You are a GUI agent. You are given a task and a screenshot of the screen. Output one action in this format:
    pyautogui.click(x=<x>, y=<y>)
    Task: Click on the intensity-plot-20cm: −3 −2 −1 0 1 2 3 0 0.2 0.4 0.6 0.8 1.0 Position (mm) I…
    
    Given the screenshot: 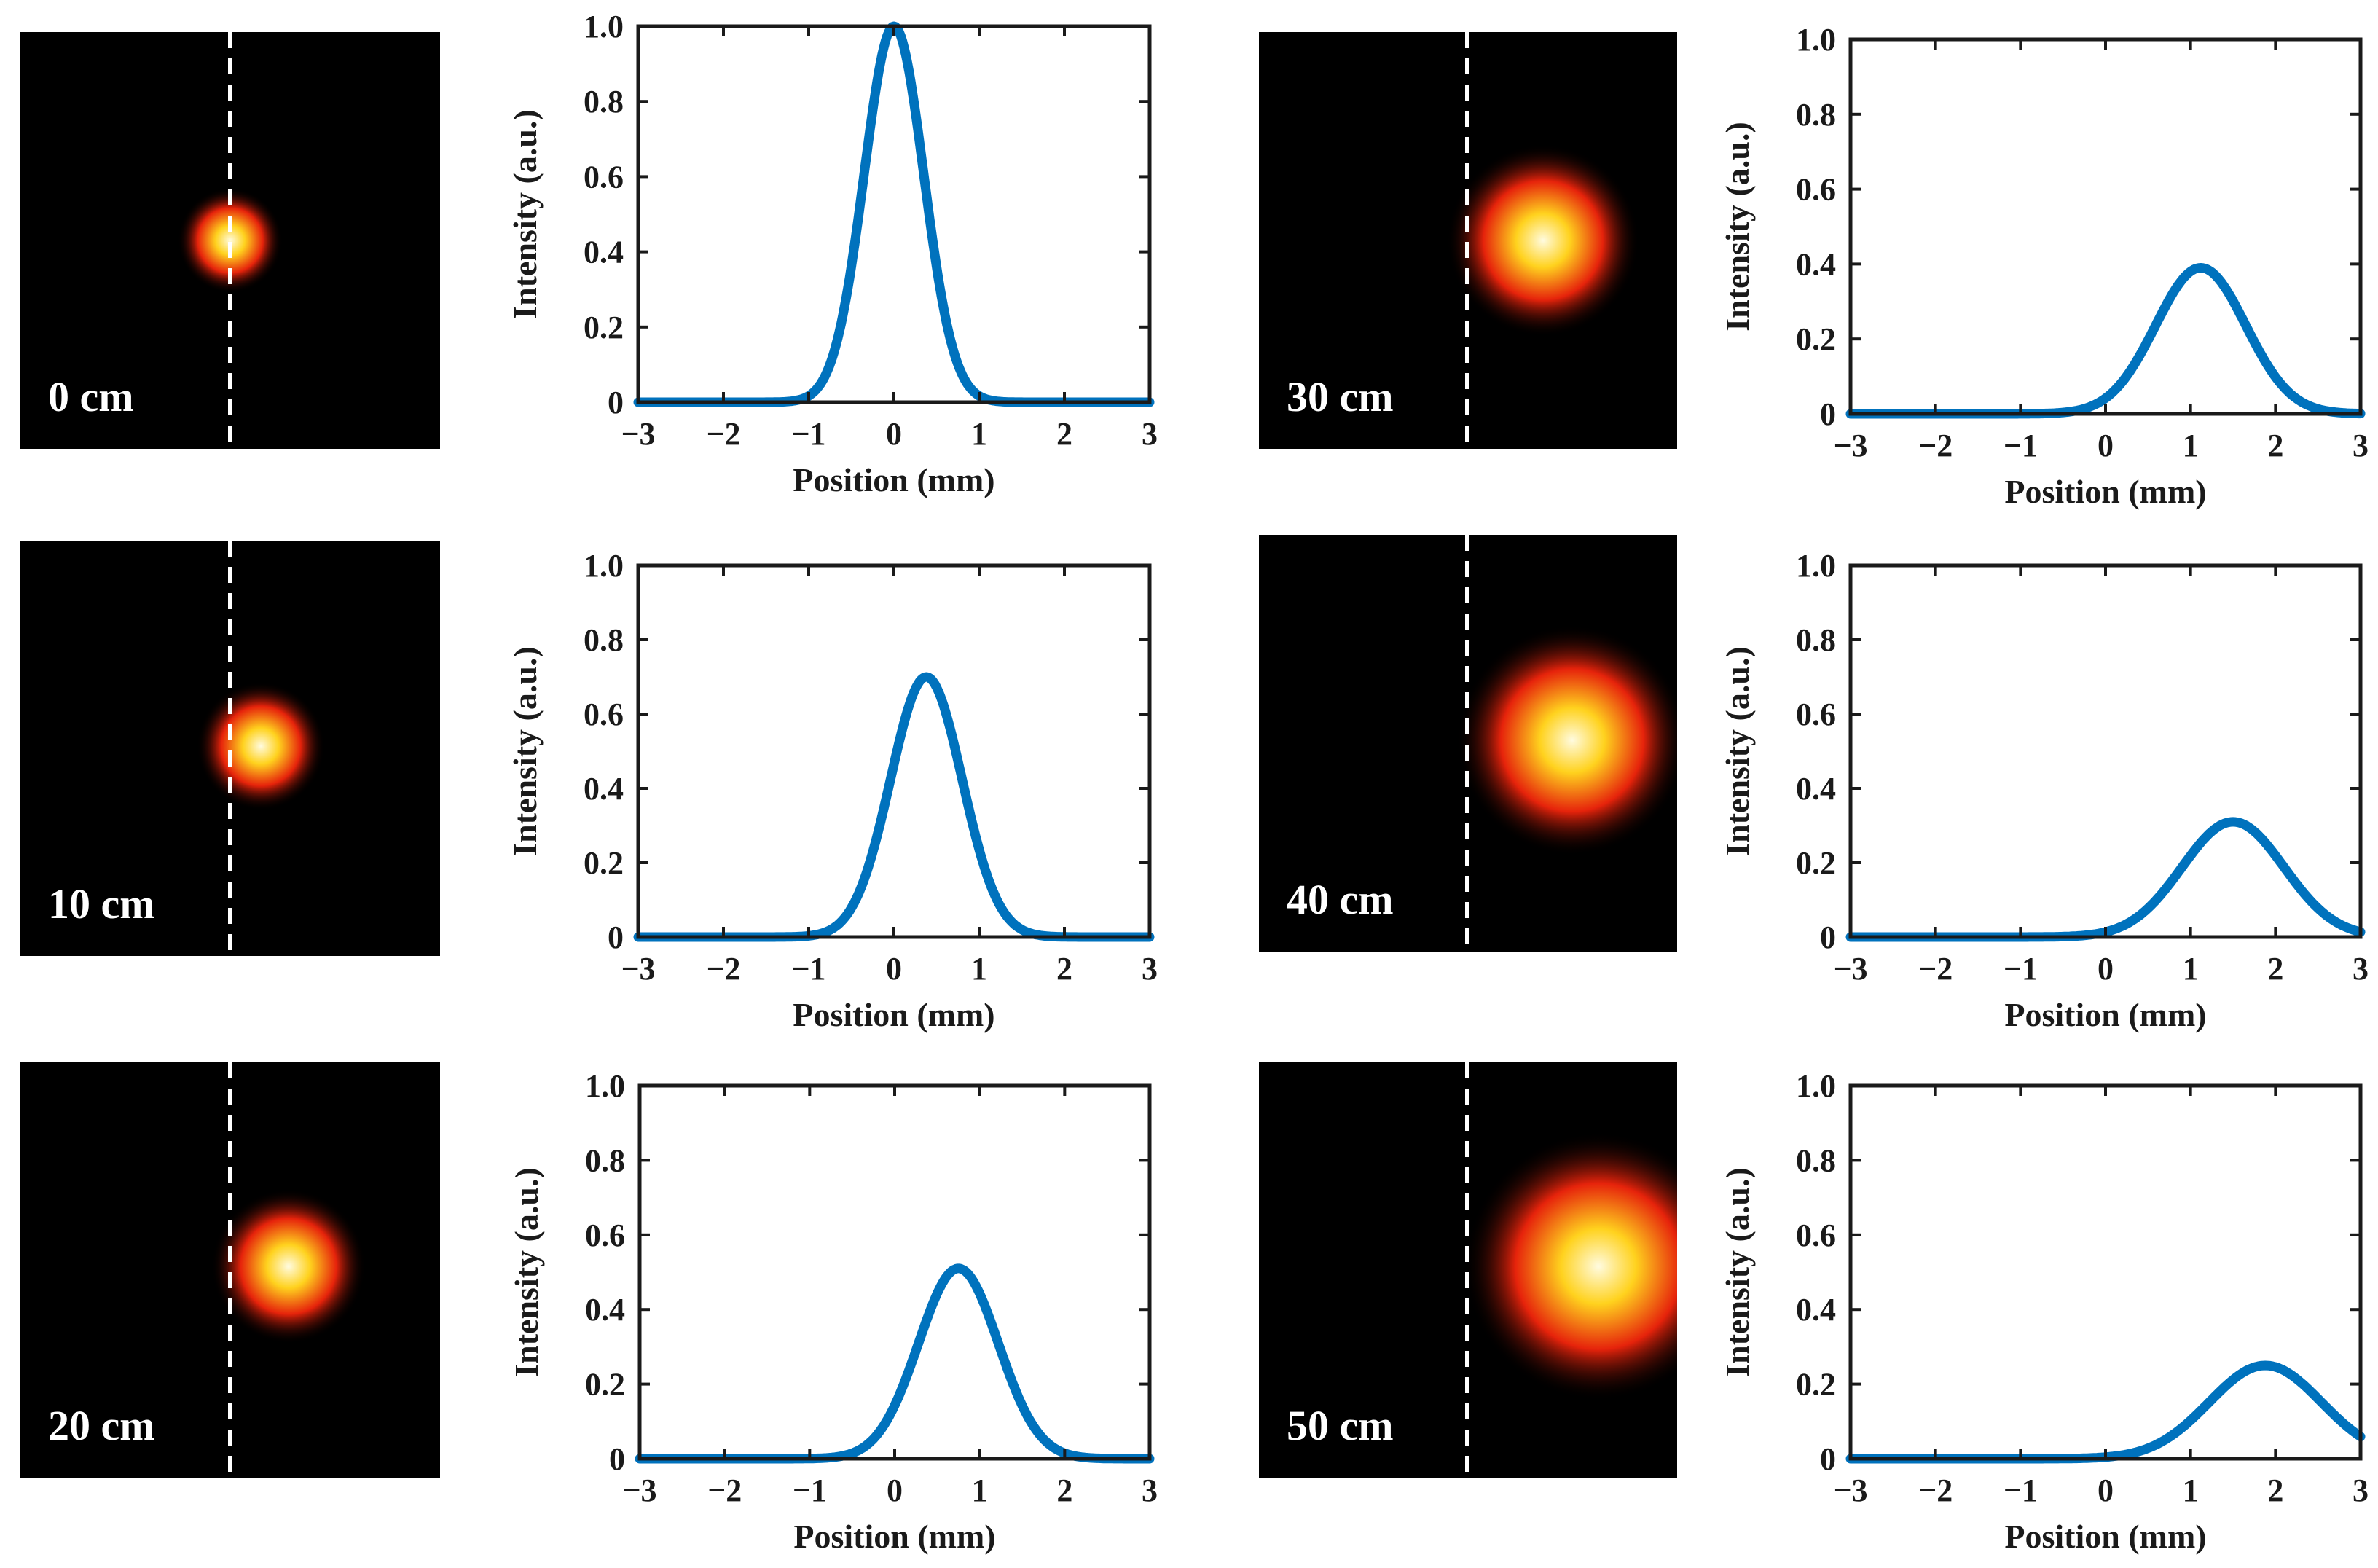 What is the action you would take?
    pyautogui.click(x=833, y=1311)
    